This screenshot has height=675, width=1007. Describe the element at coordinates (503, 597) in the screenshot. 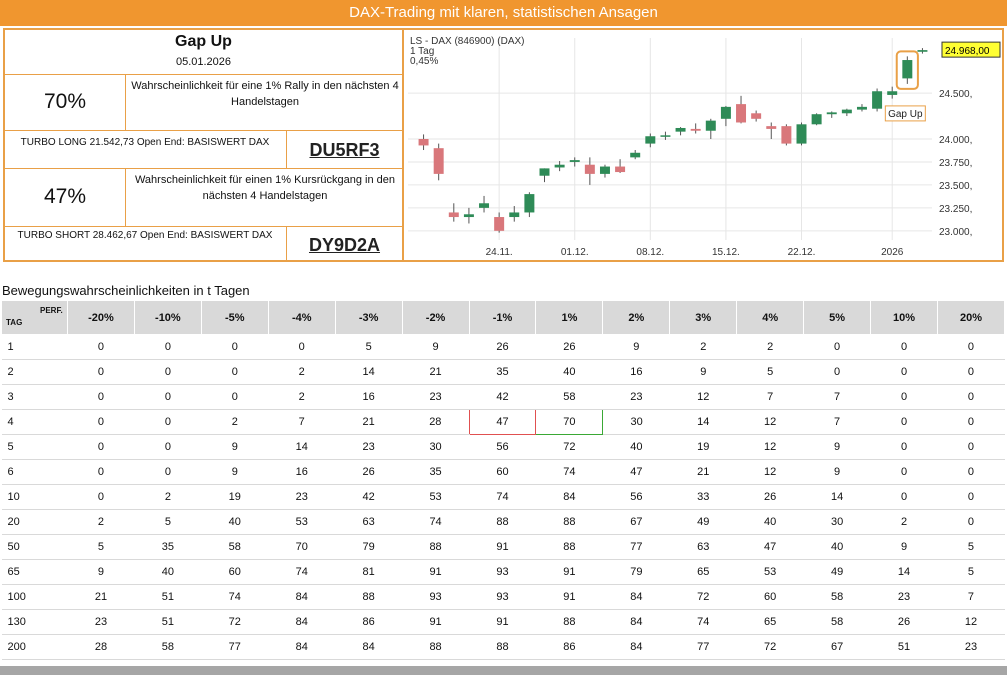

I see `table-row: 100 21 51 74 84 88 93 93 91 84 72 60 58 23 7` at that location.